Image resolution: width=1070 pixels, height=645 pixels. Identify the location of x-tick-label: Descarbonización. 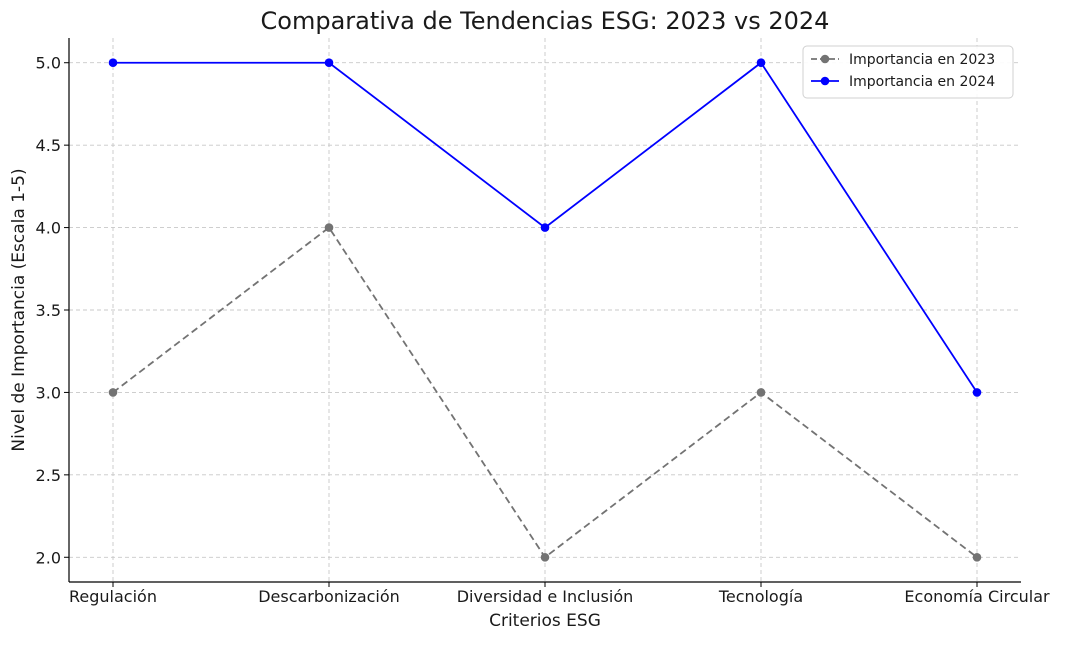
(329, 596).